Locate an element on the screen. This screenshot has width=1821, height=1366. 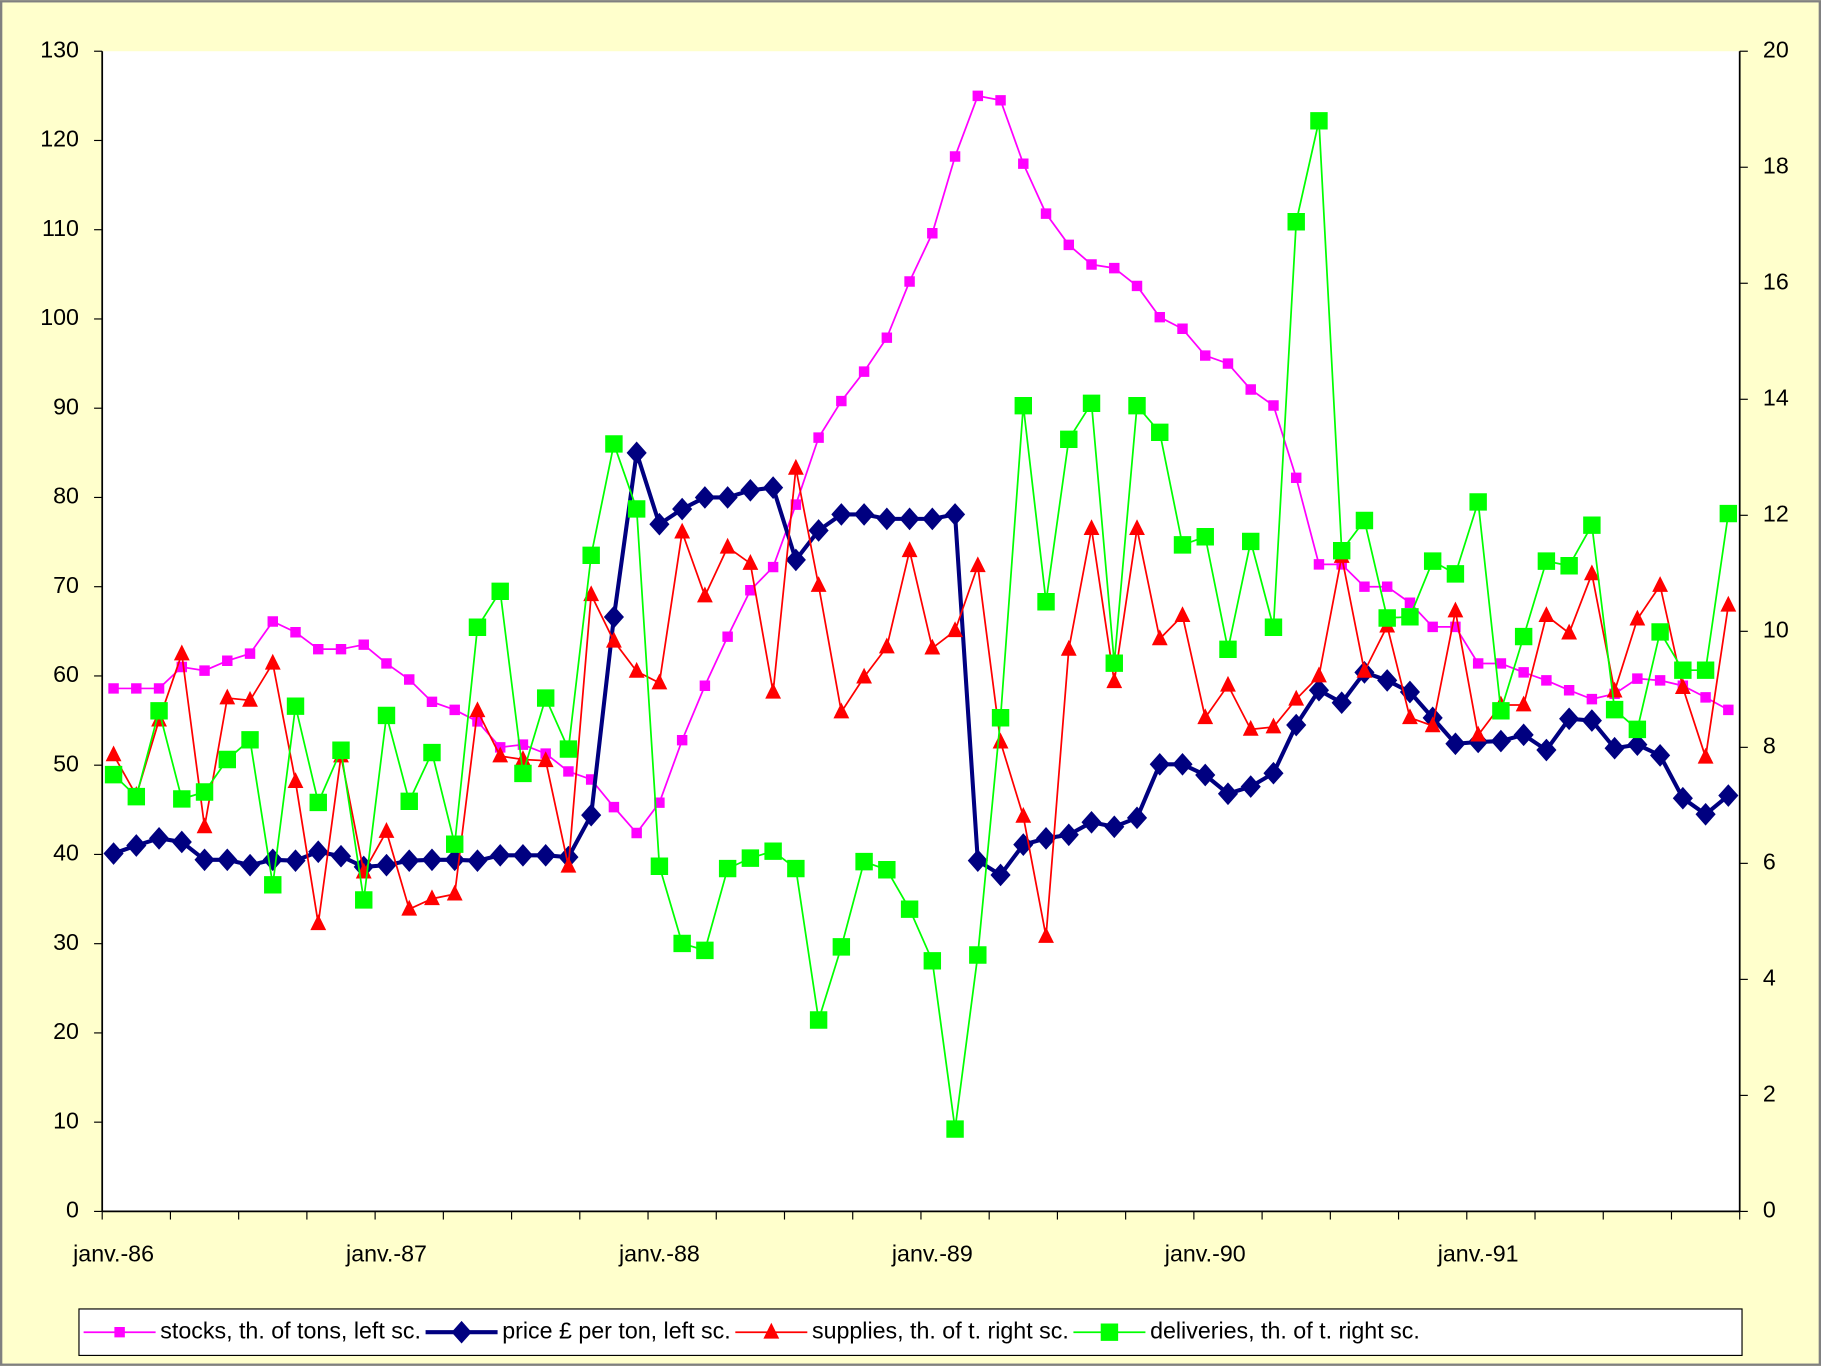
legend-label: stocks, th. of tons, left sc. is located at coordinates (290, 1330).